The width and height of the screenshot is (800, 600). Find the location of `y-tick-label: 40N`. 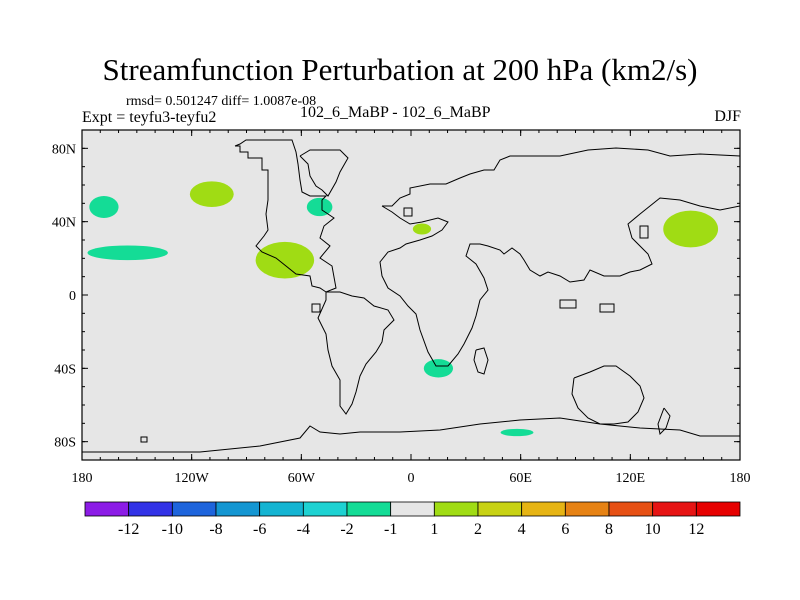

y-tick-label: 40N is located at coordinates (64, 223).